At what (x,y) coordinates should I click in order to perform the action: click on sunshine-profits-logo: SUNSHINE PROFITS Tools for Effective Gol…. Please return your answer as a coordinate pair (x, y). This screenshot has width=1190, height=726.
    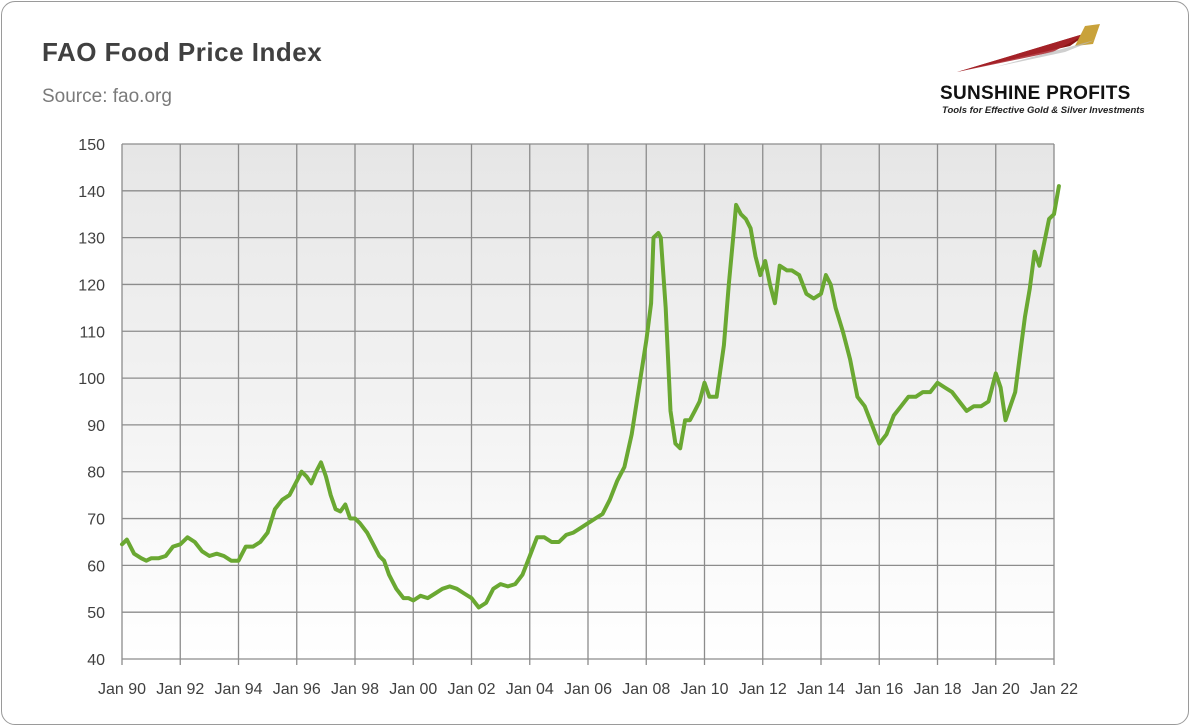
    Looking at the image, I should click on (1055, 72).